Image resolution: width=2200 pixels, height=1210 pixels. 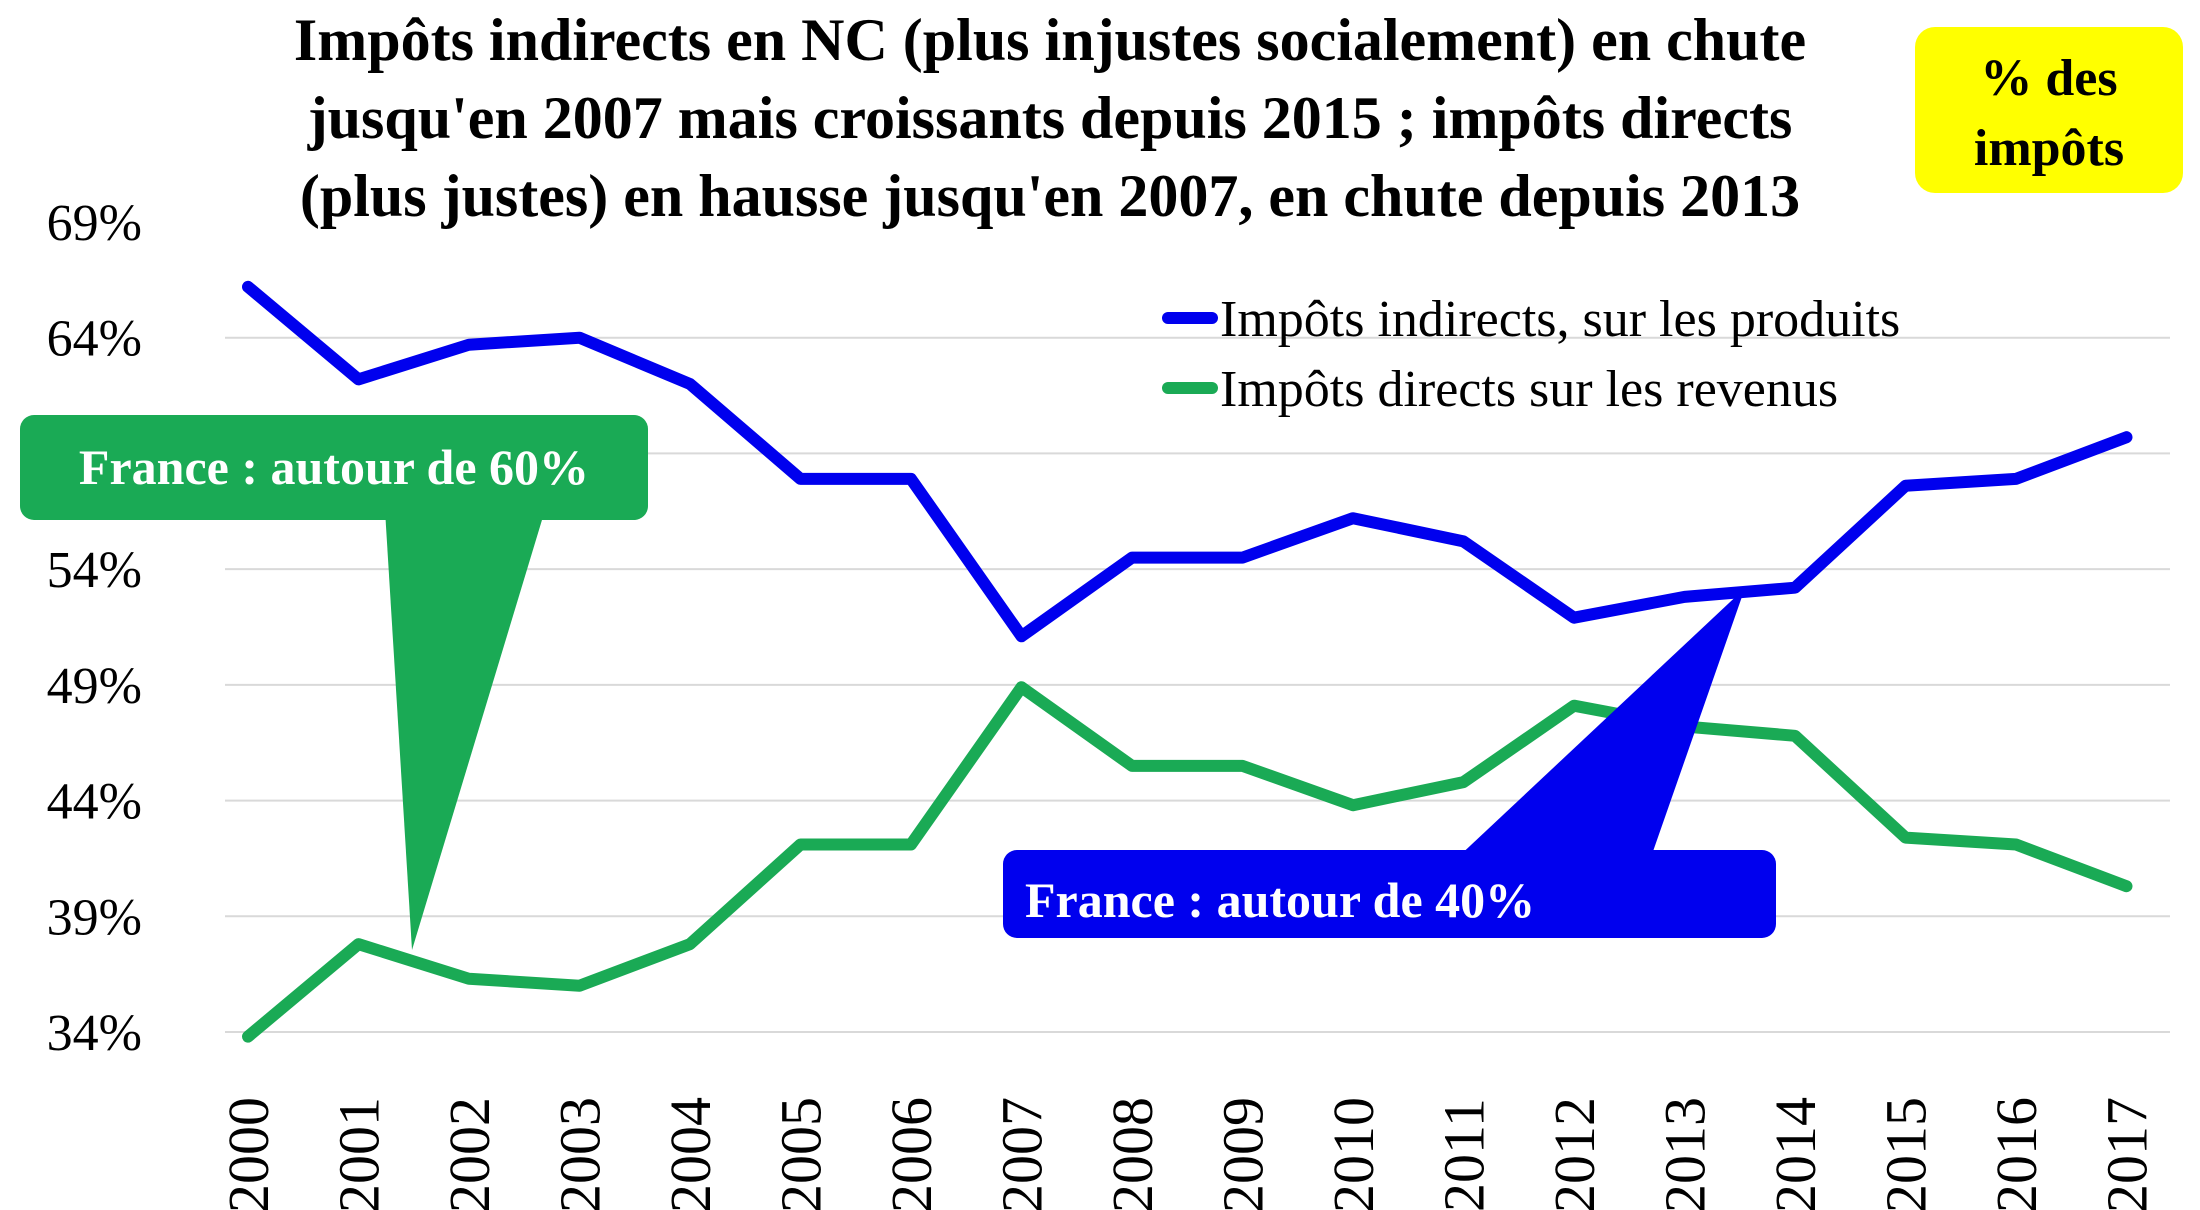 What do you see at coordinates (469, 1153) in the screenshot?
I see `x-tick-label: 2002` at bounding box center [469, 1153].